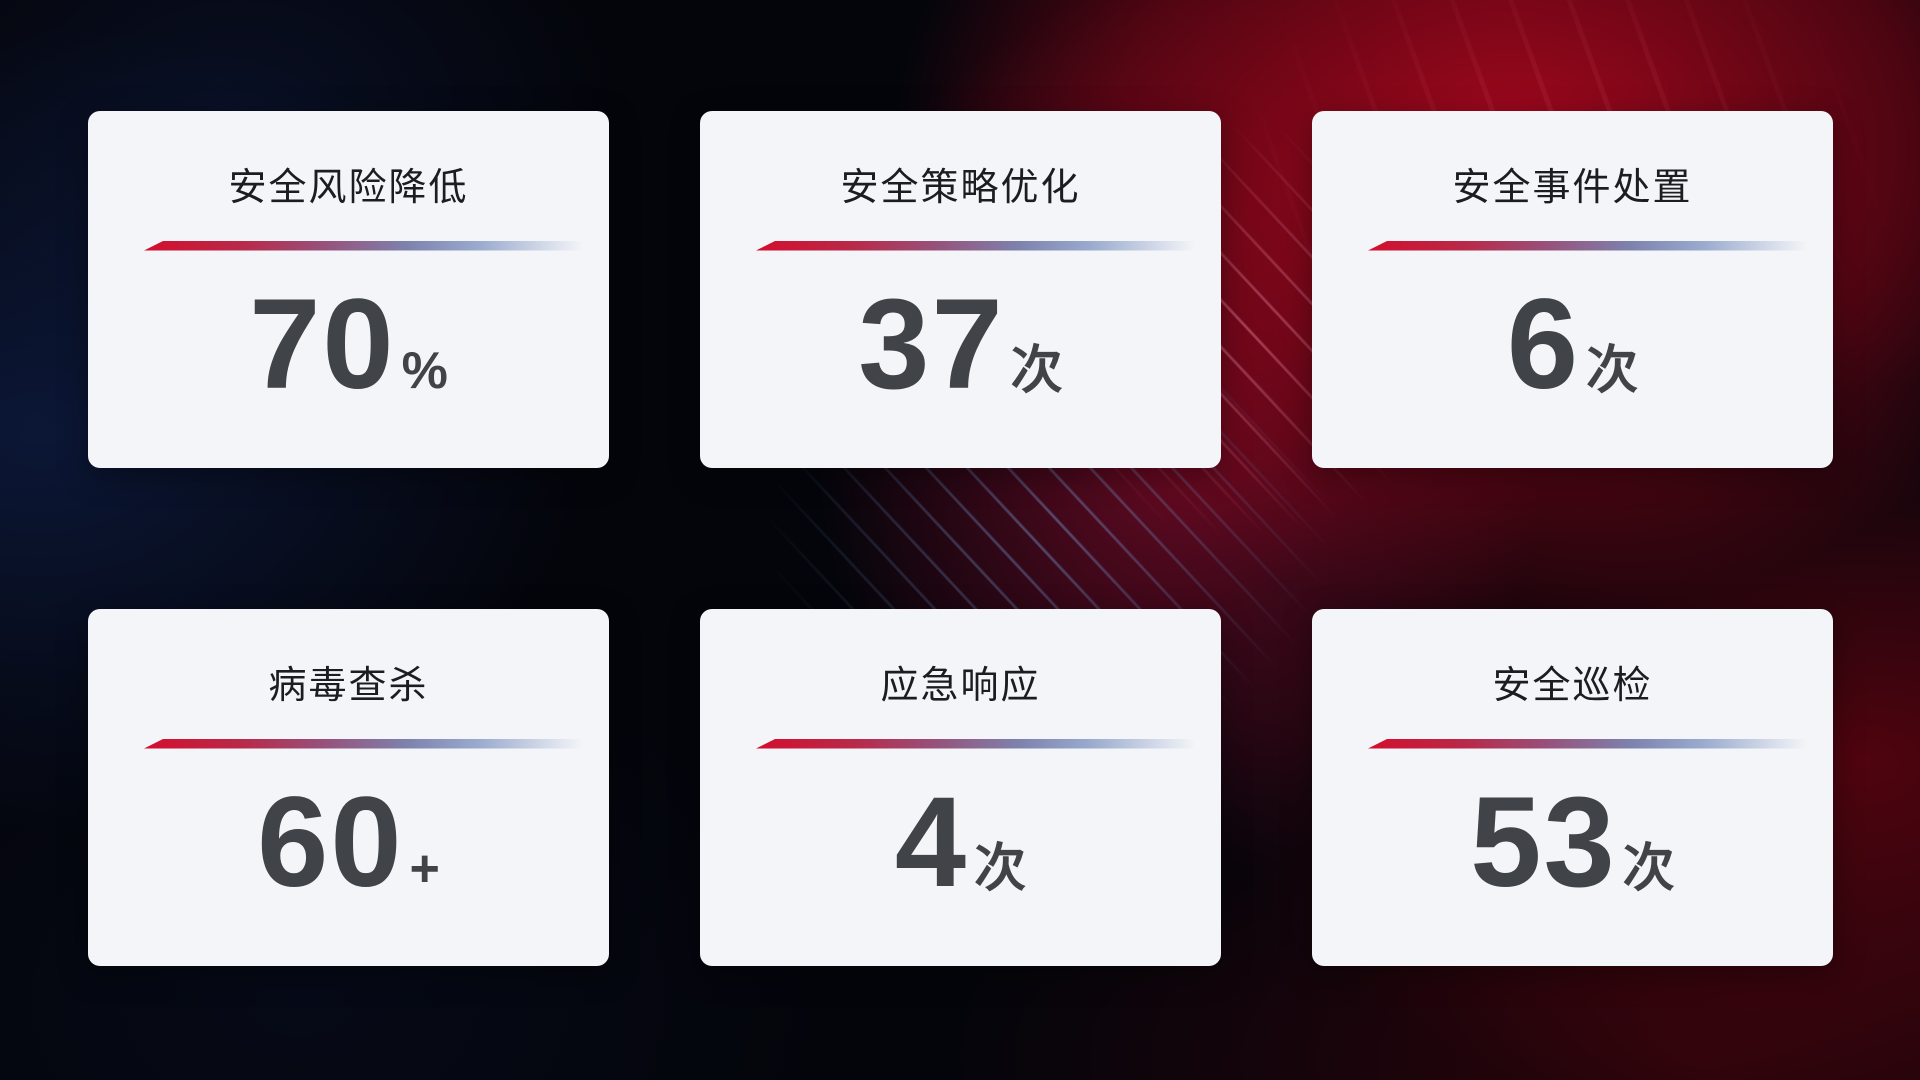 The width and height of the screenshot is (1920, 1080). I want to click on stat-value: 37 次, so click(960, 344).